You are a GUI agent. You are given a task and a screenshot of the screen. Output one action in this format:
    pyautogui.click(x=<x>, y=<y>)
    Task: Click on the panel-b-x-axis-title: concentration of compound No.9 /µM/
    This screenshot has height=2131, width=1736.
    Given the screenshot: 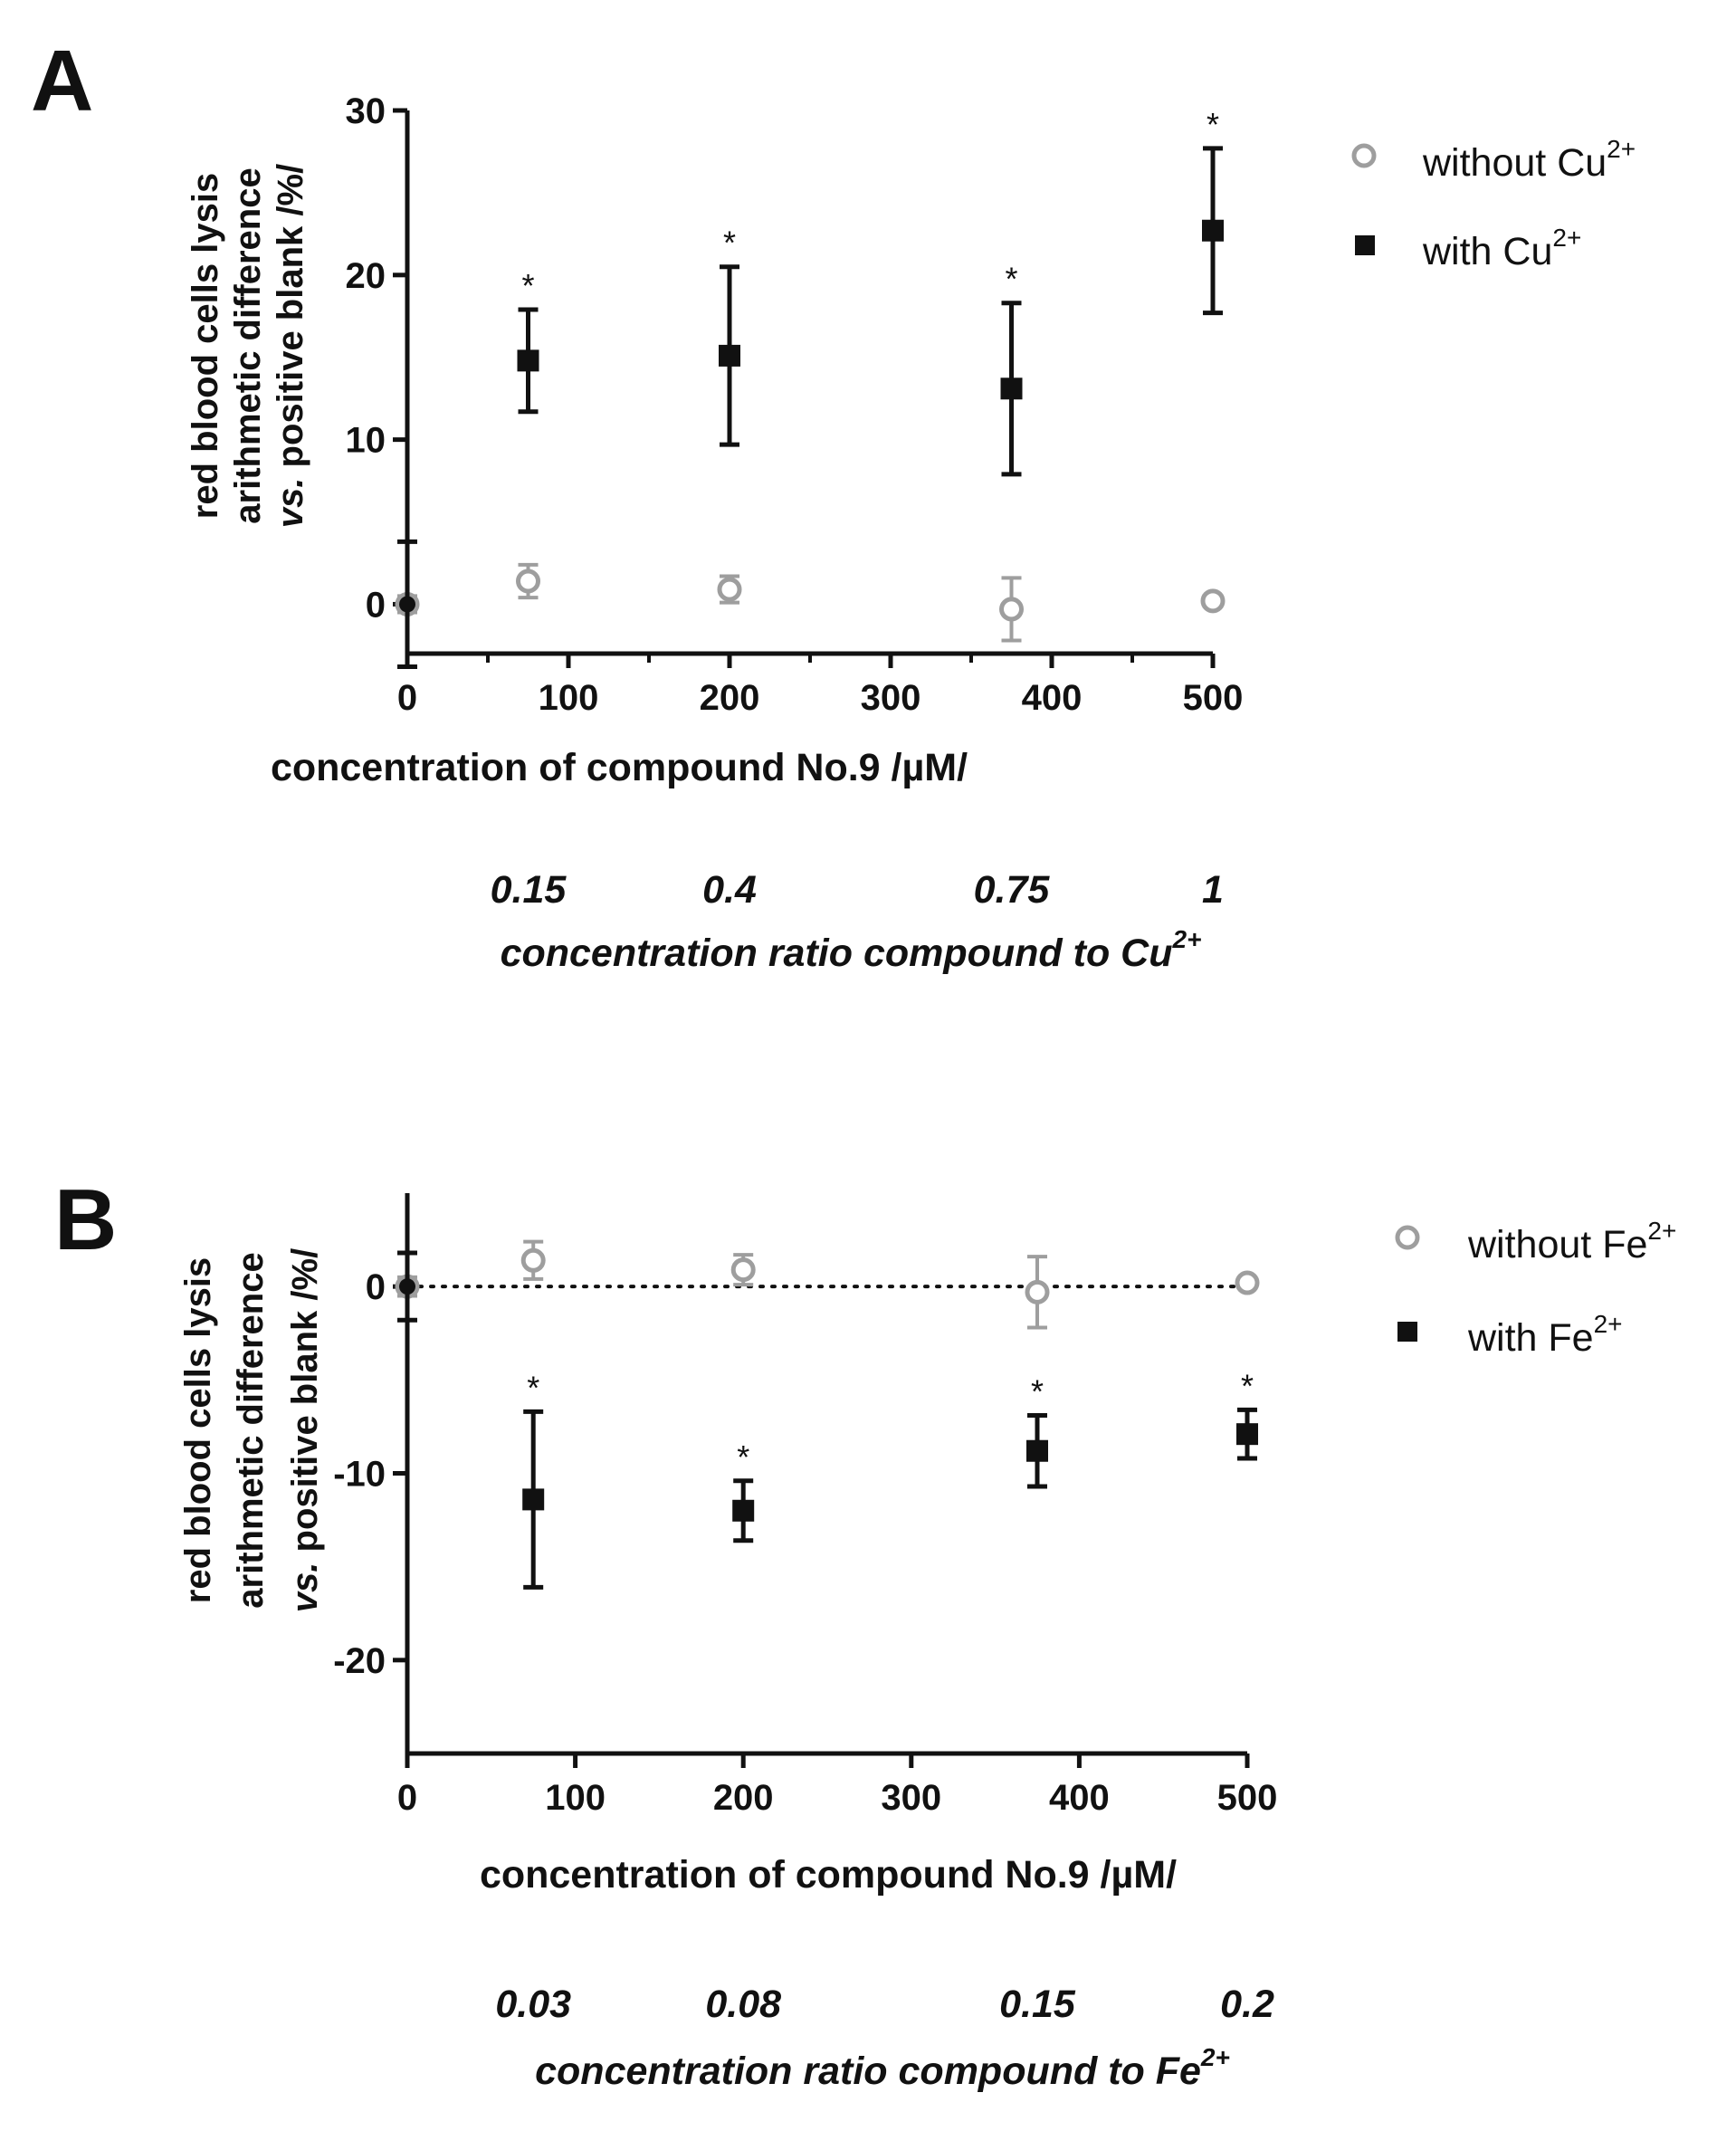 What is the action you would take?
    pyautogui.click(x=828, y=1875)
    